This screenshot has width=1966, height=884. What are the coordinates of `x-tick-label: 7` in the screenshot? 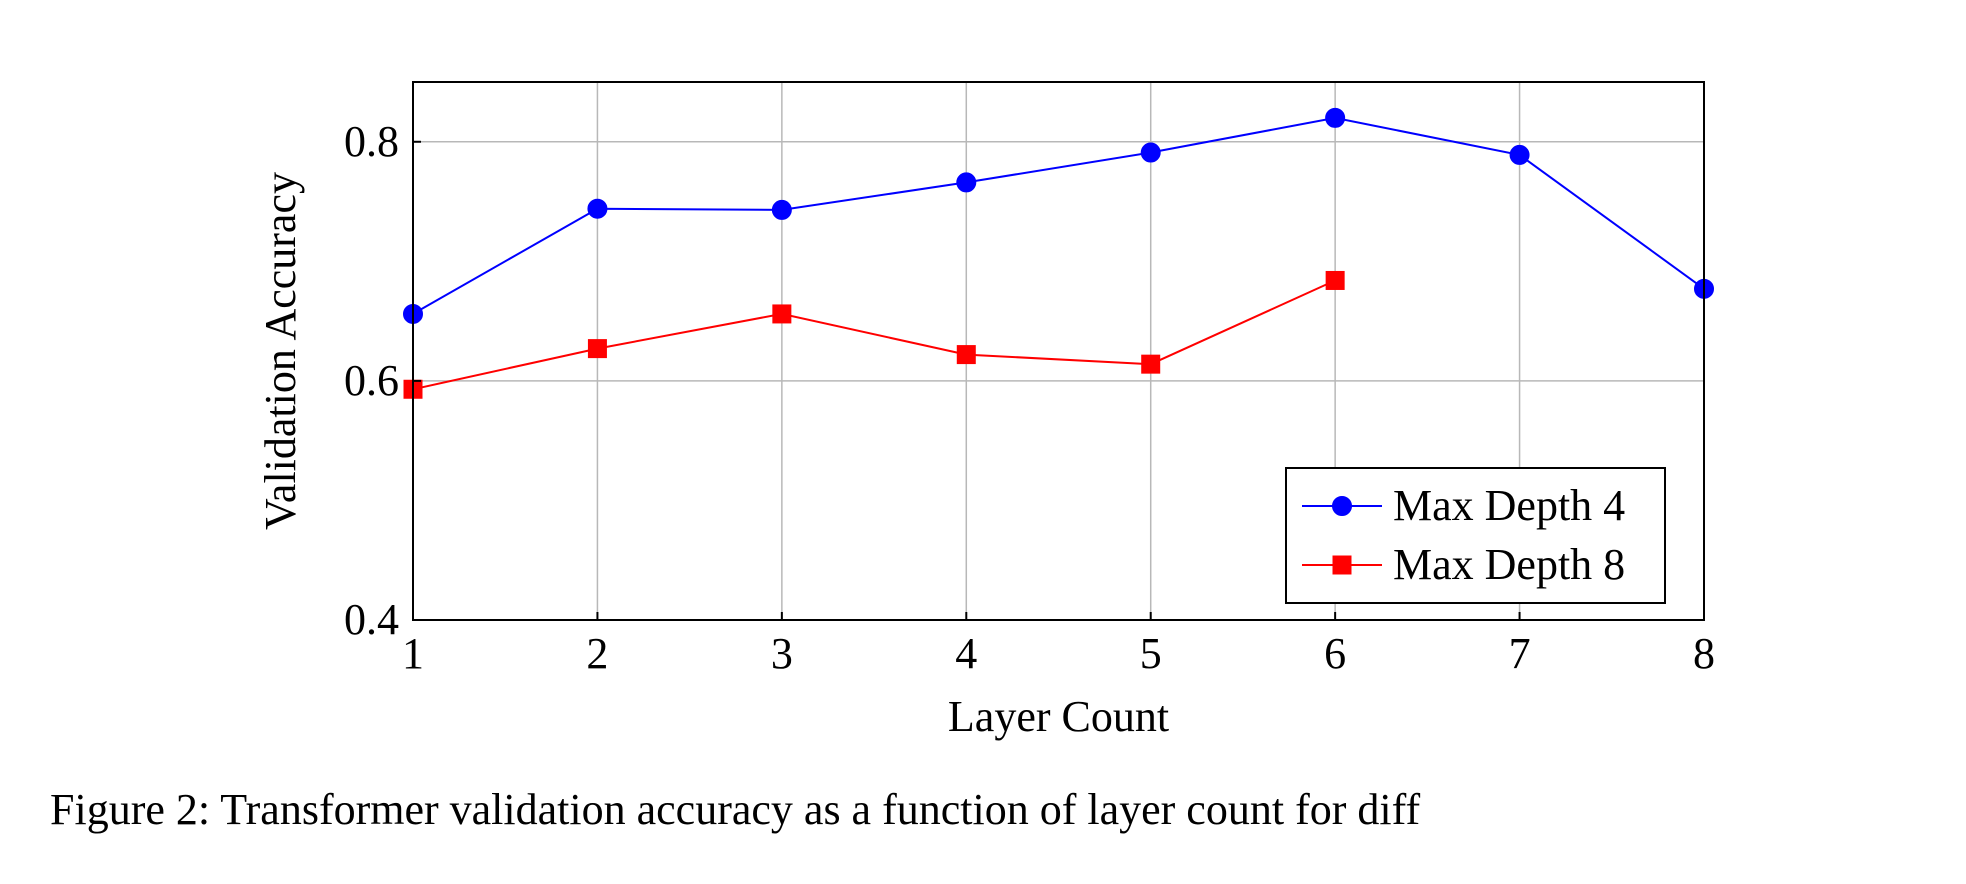 It's located at (1520, 653).